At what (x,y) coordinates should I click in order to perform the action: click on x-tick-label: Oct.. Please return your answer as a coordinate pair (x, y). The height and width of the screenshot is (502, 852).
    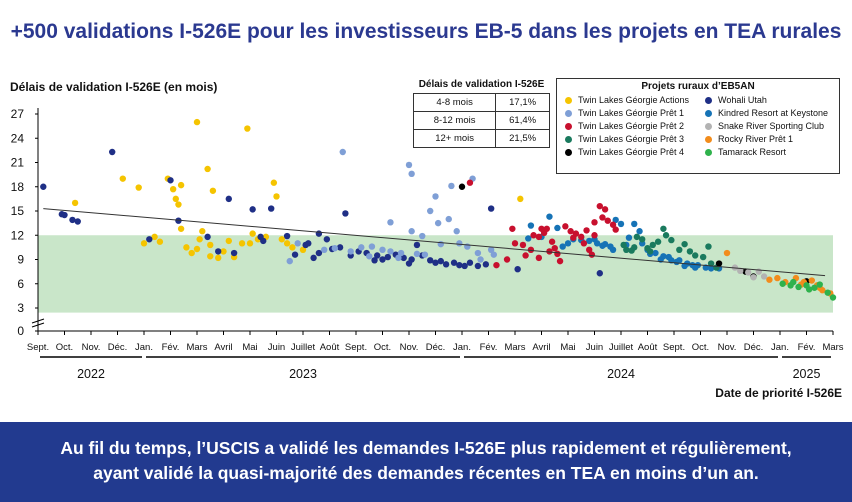
    Looking at the image, I should click on (382, 347).